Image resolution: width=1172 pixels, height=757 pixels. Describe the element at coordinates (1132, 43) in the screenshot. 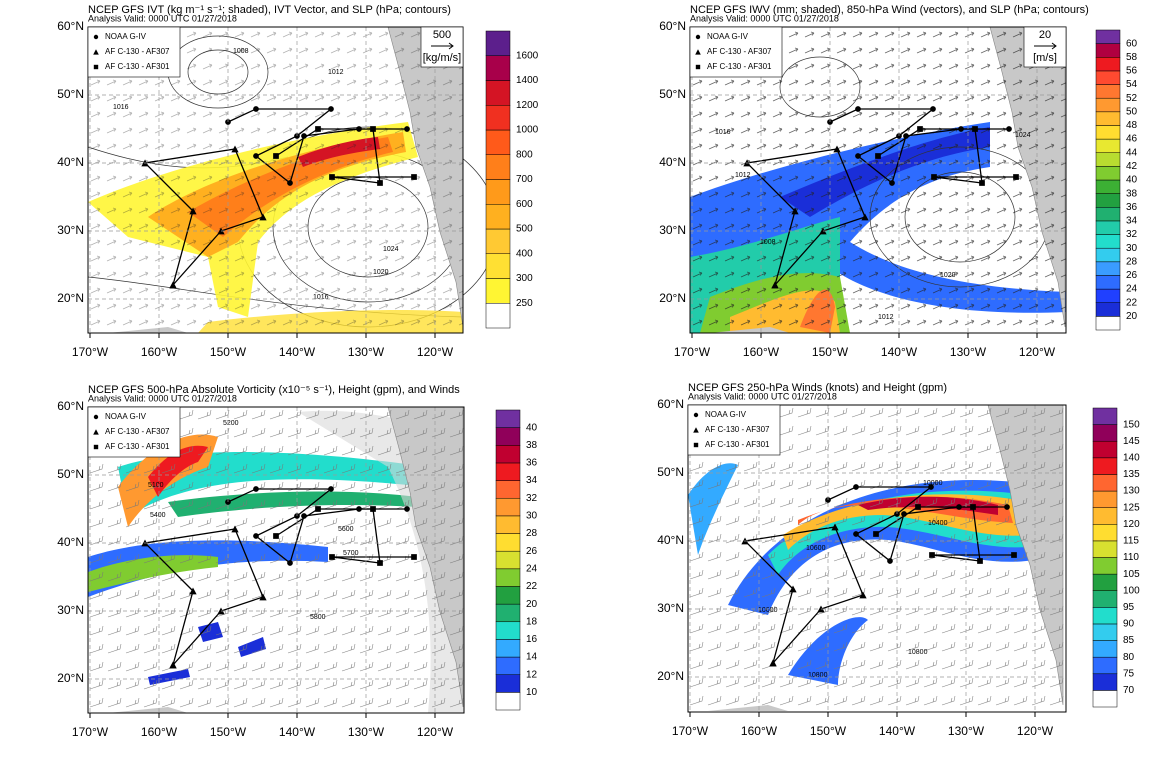

I see `colorbar-label: 60` at that location.